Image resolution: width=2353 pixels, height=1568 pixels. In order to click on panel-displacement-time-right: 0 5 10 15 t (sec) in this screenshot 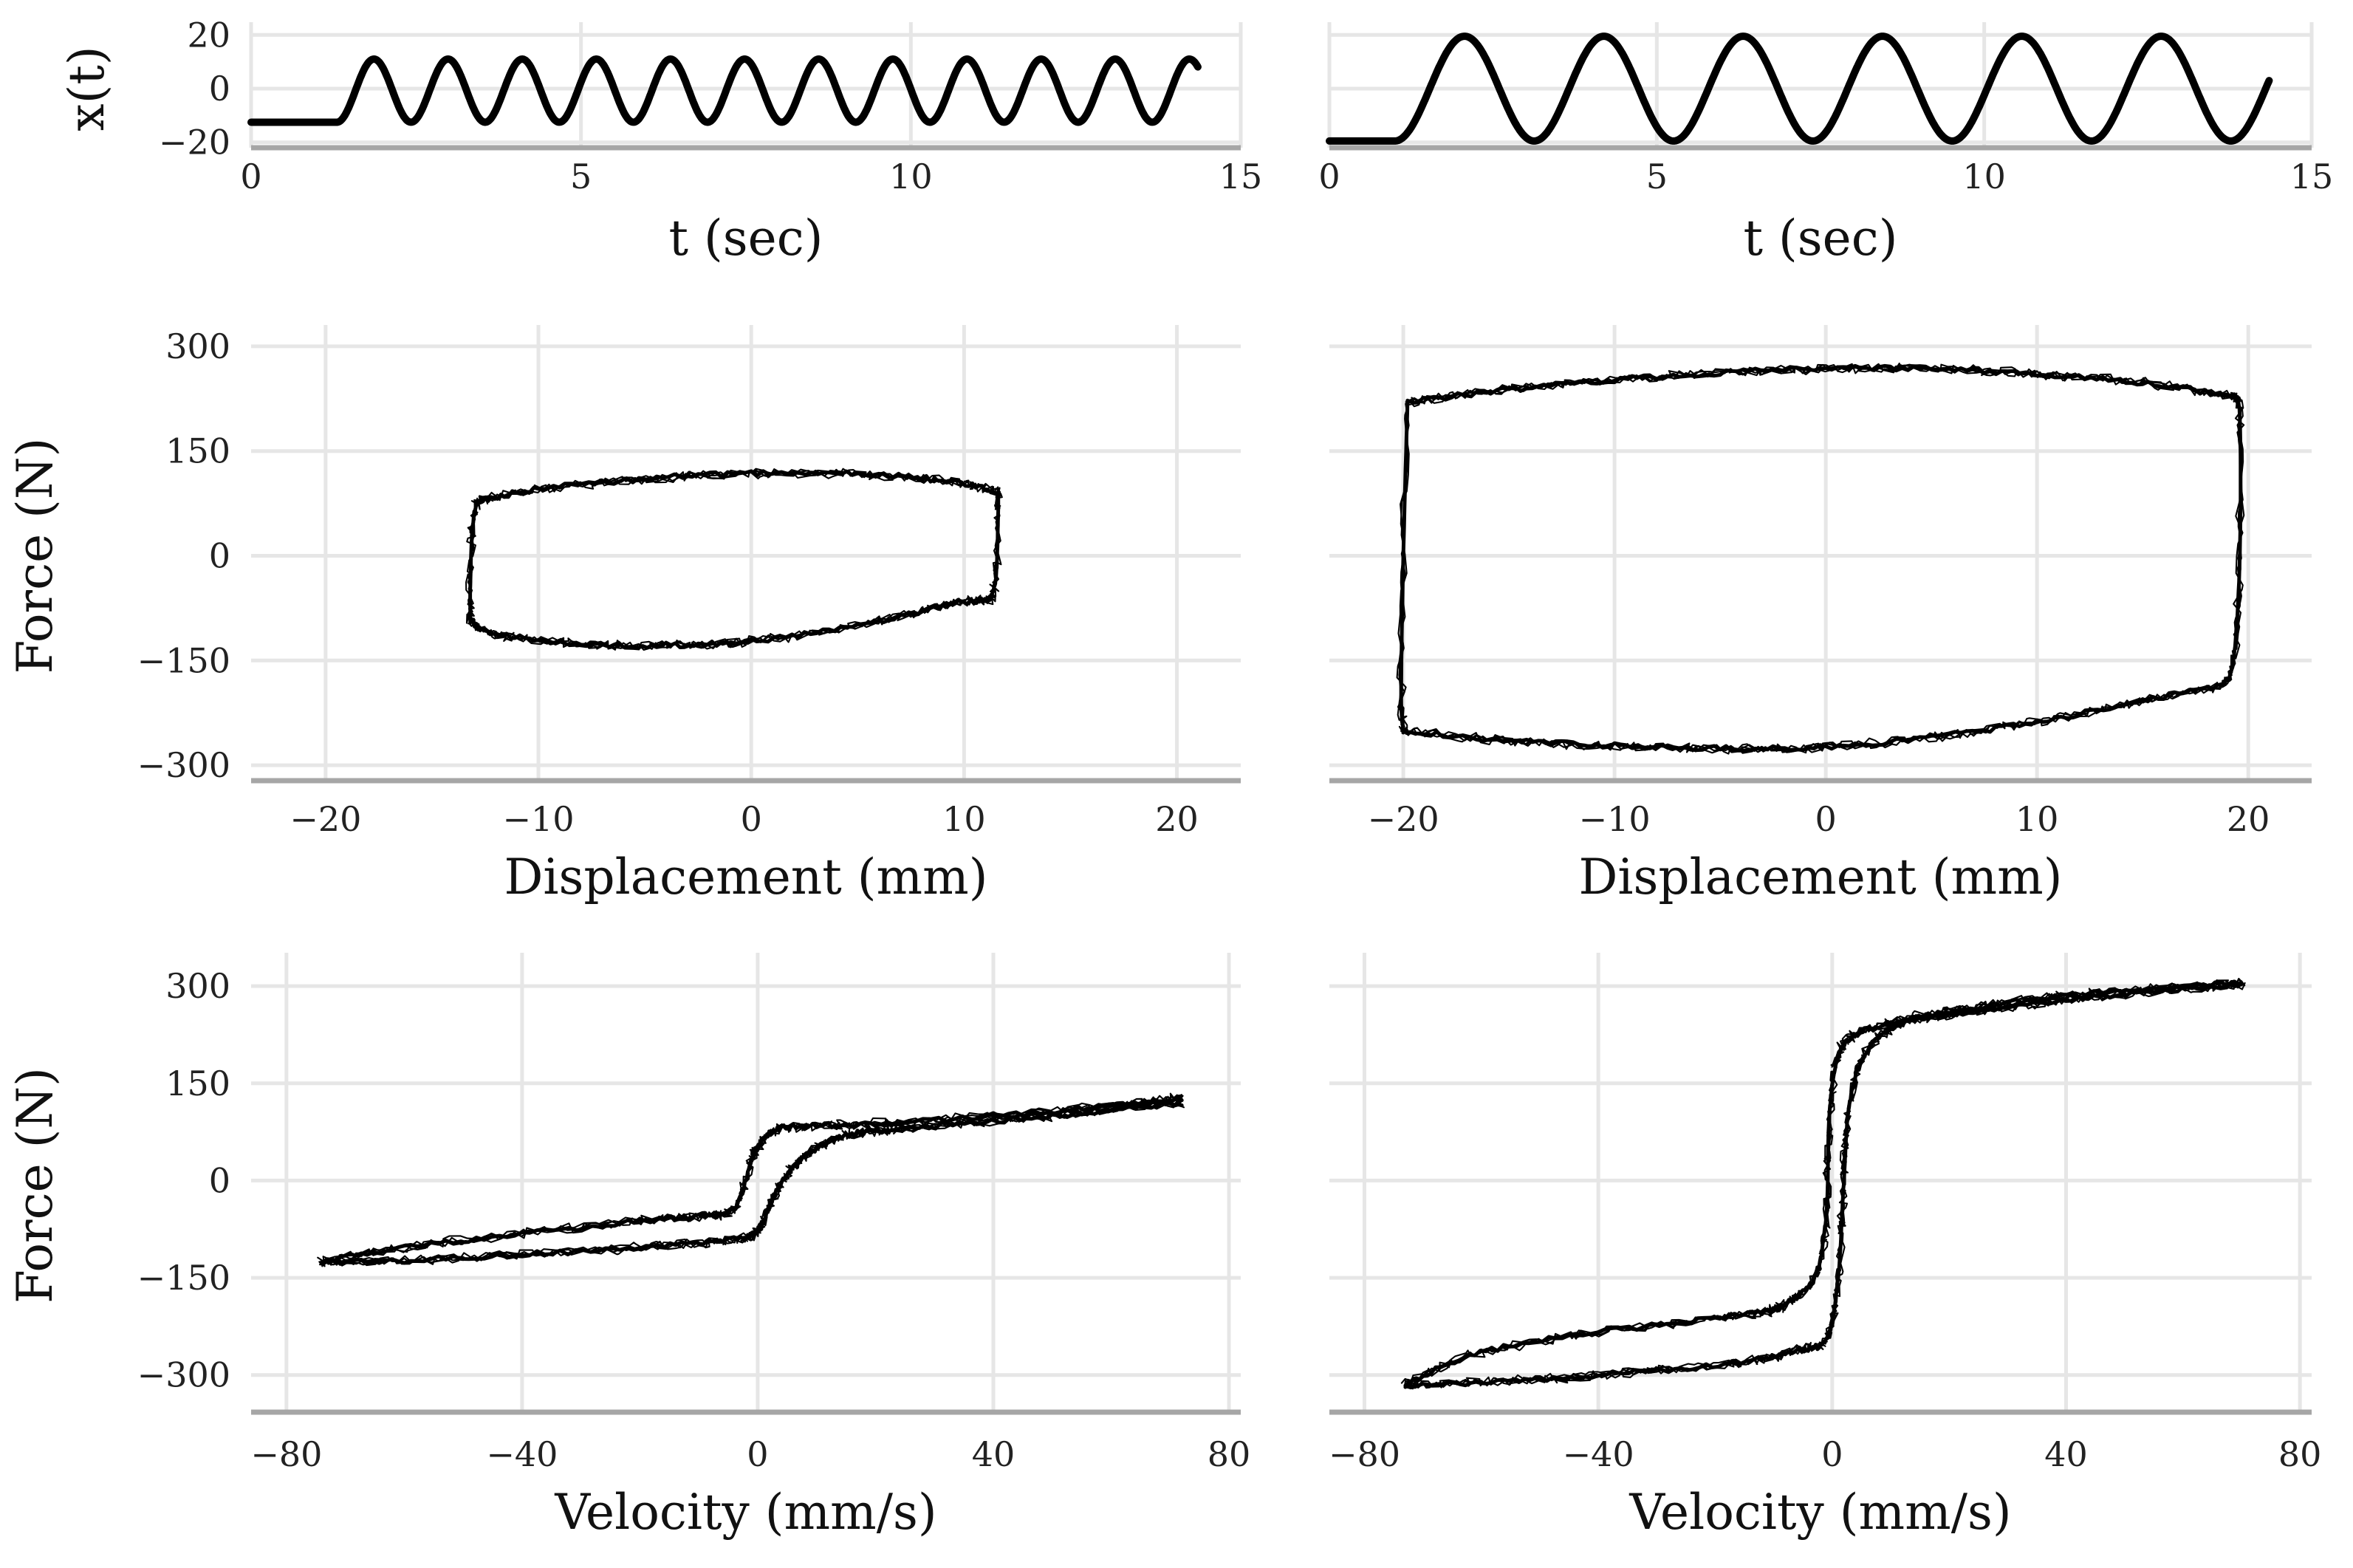, I will do `click(1826, 144)`.